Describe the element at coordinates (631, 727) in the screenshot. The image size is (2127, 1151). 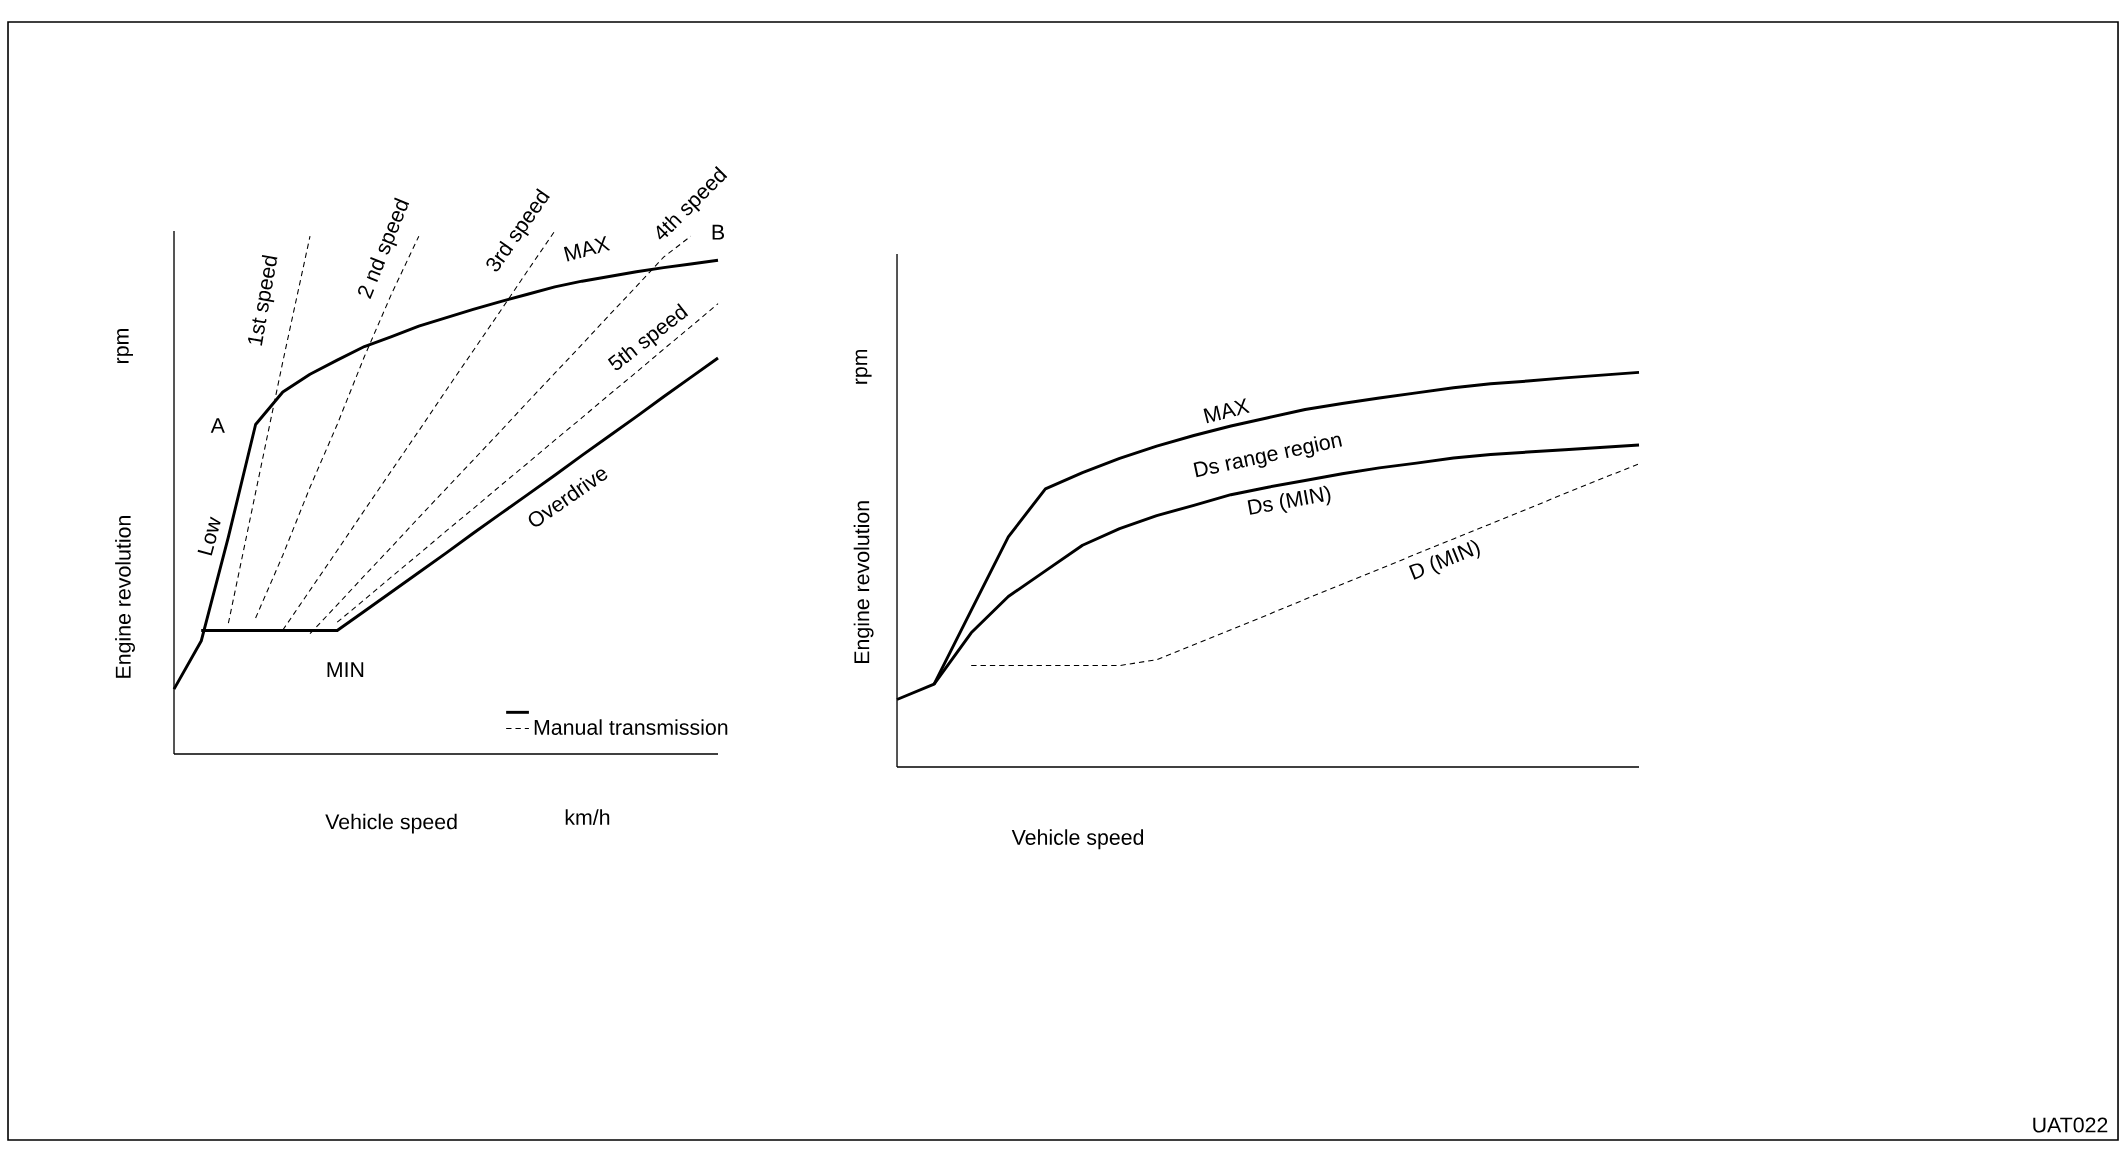
I see `legend-label: Manual transmission` at that location.